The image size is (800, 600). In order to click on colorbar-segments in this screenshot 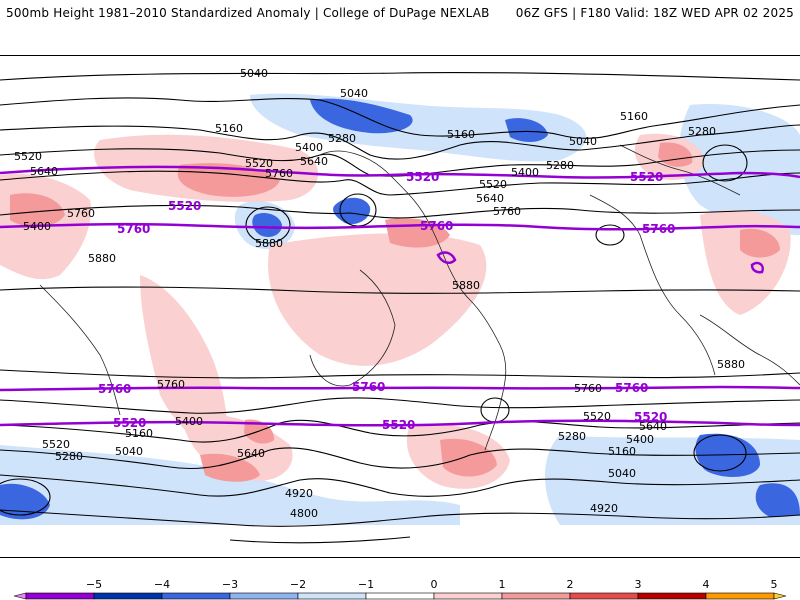, I will do `click(400, 596)`.